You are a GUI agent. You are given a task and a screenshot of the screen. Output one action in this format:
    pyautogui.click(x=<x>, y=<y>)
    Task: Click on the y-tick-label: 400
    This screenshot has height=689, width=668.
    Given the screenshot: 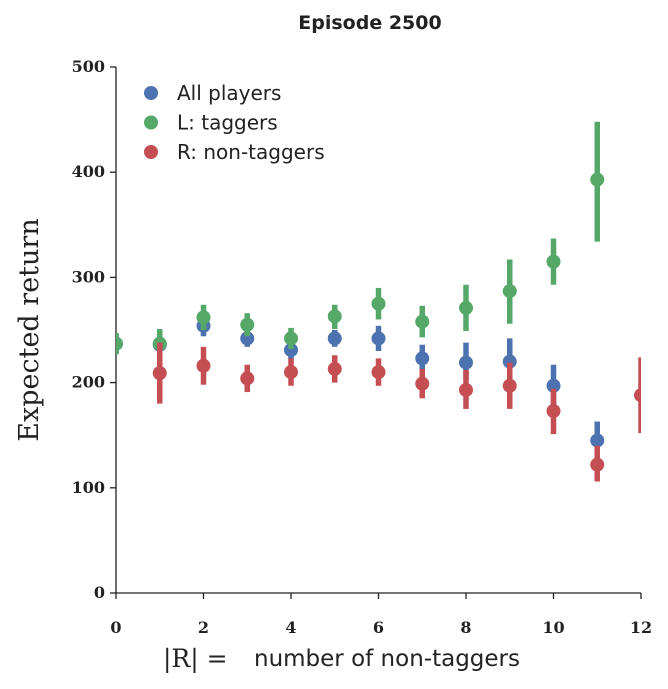 What is the action you would take?
    pyautogui.click(x=88, y=171)
    